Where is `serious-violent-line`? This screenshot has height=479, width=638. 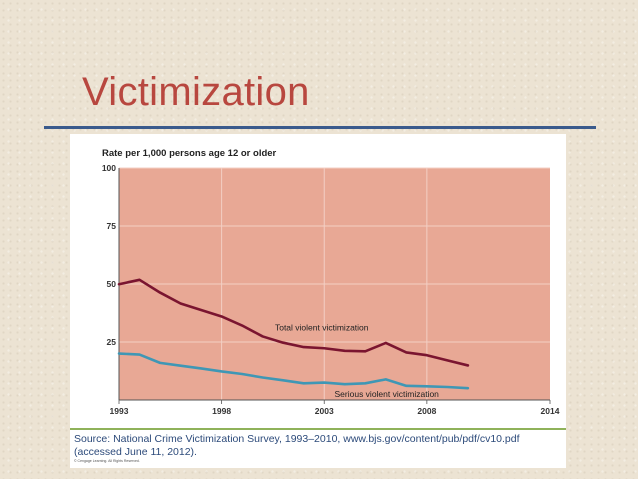
serious-violent-line is located at coordinates (293, 371).